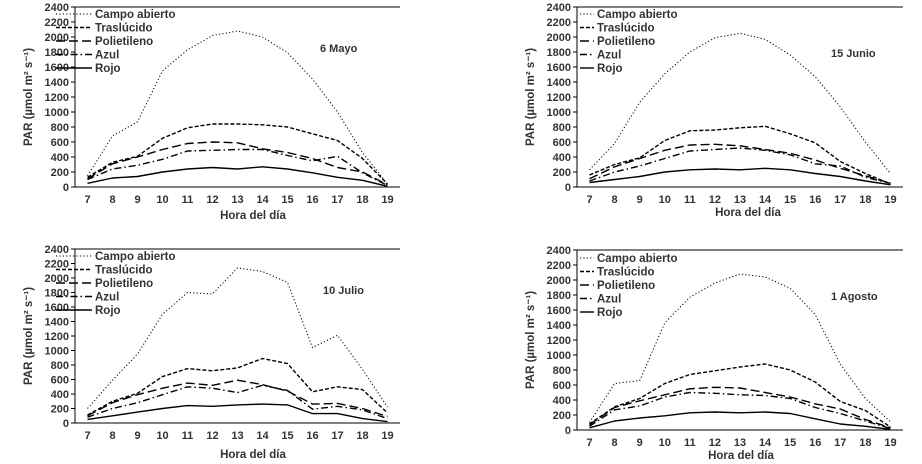  What do you see at coordinates (343, 291) in the screenshot?
I see `panel-title: 10 Julio` at bounding box center [343, 291].